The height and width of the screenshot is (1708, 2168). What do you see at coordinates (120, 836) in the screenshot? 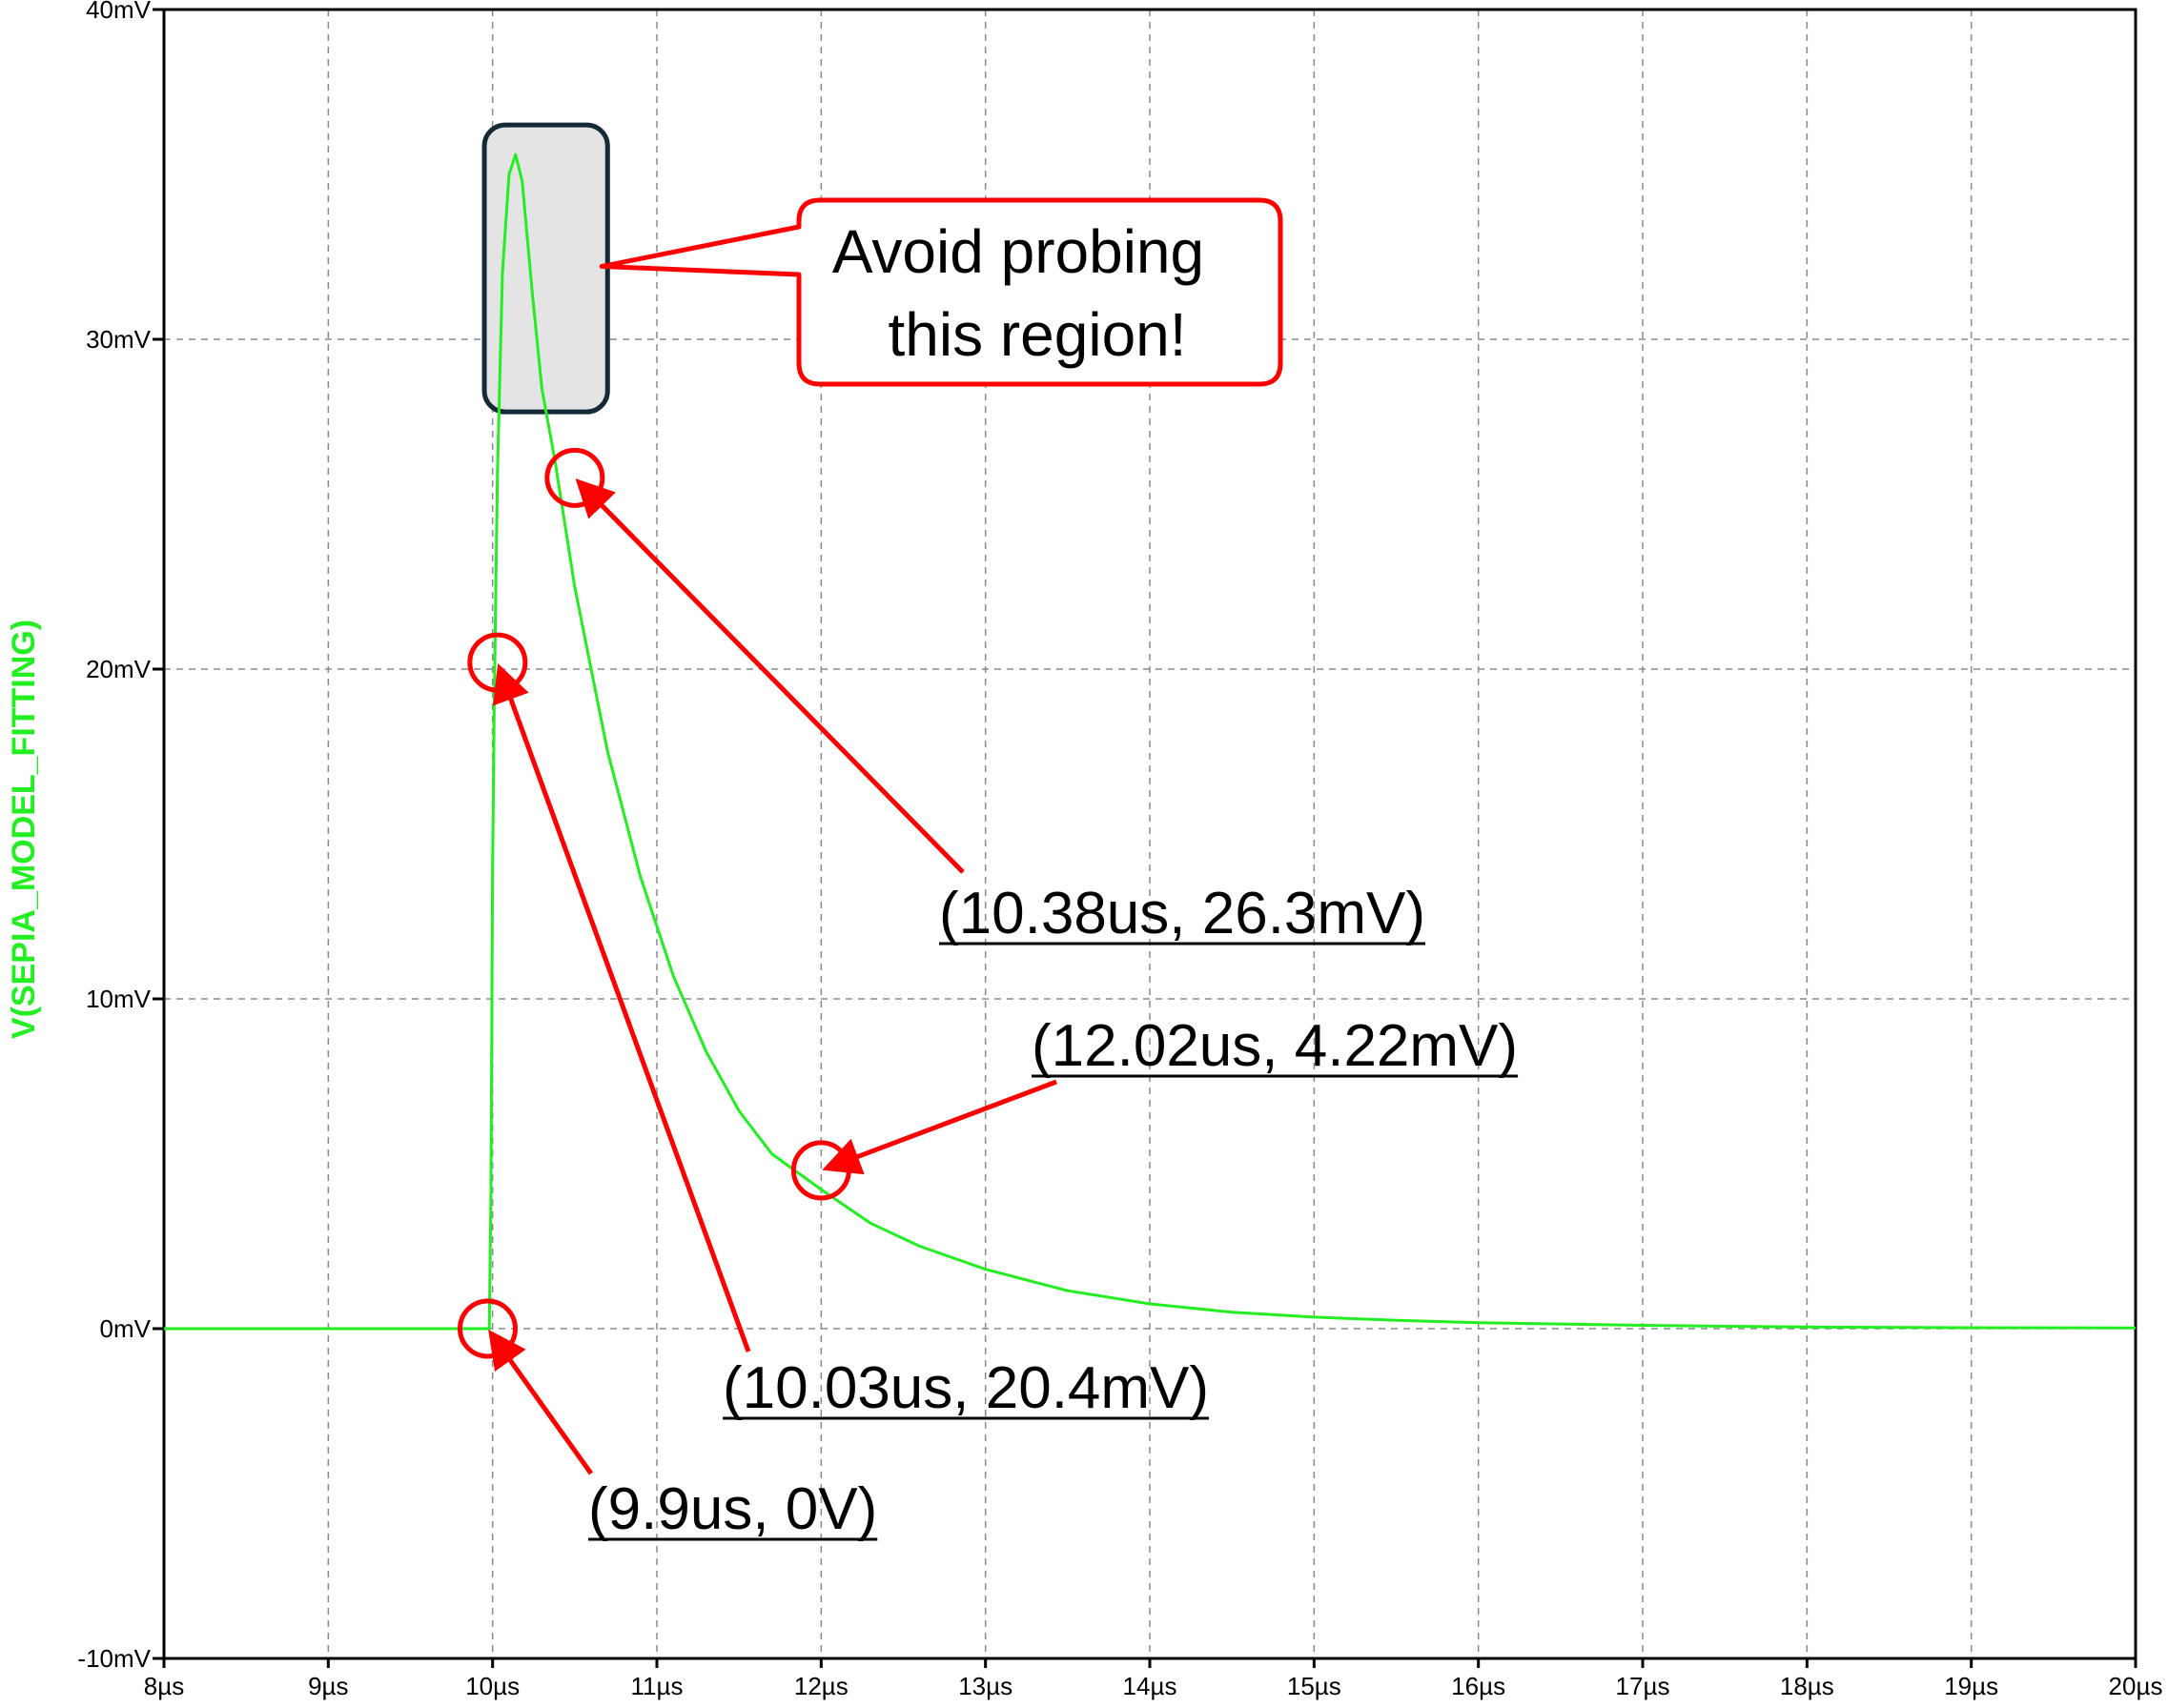
I see `y-axis-ticks: -10mV 0mV 10mV 20mV 30mV 40mV` at bounding box center [120, 836].